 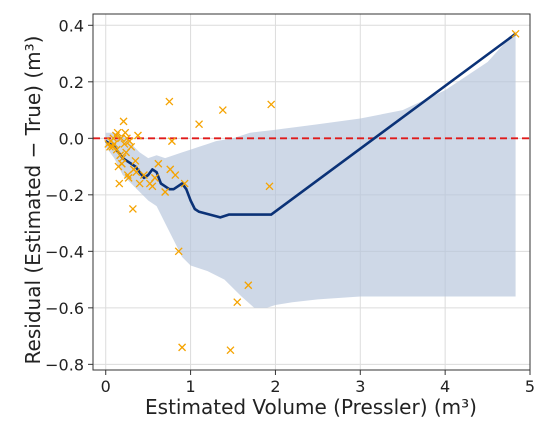 I want to click on y-axis-label: Residual (Estimated − True) (m³), so click(x=33, y=200).